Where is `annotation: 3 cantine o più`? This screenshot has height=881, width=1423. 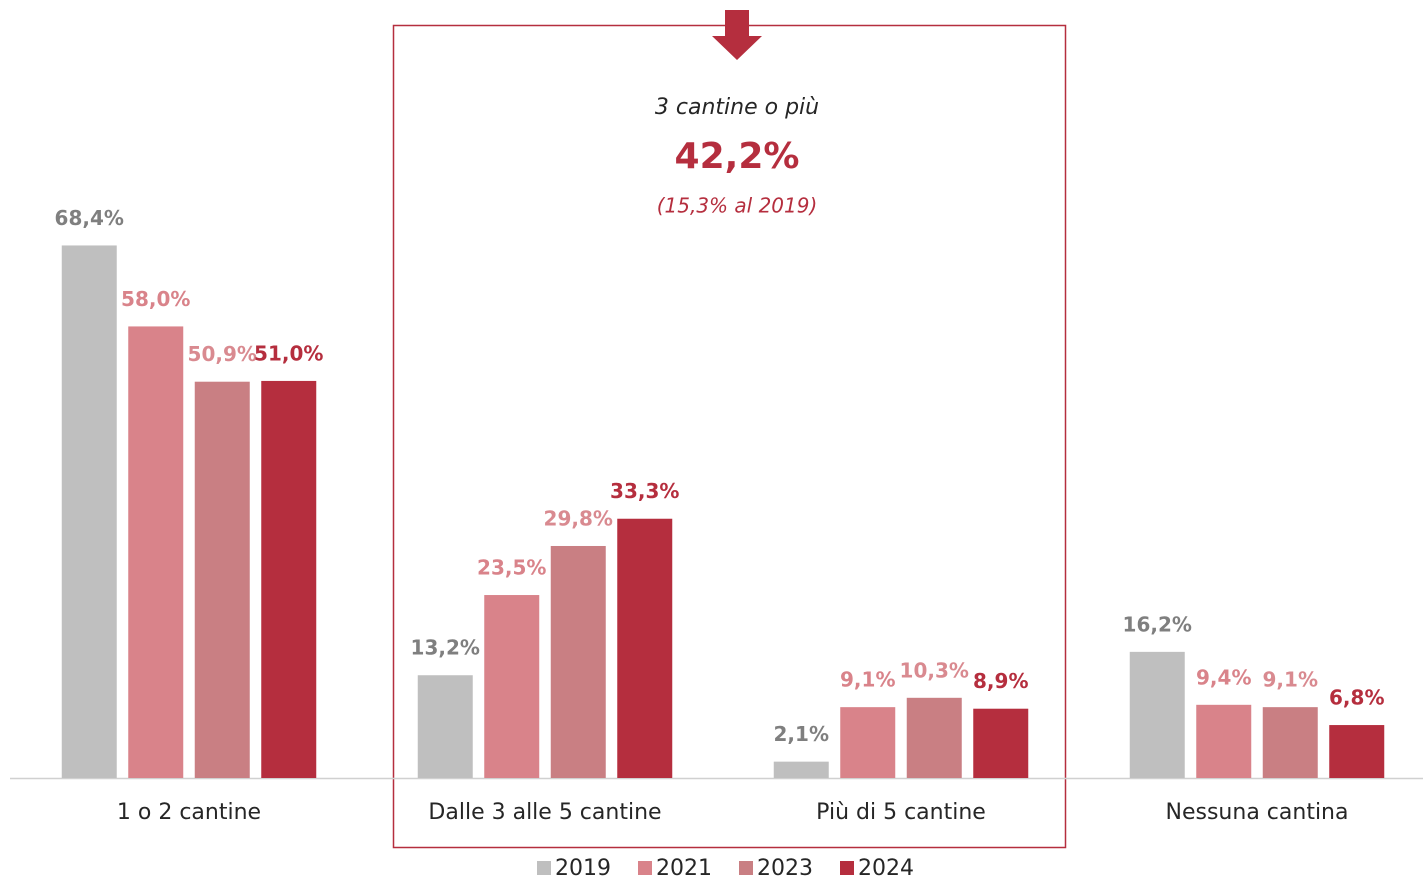 annotation: 3 cantine o più is located at coordinates (737, 107).